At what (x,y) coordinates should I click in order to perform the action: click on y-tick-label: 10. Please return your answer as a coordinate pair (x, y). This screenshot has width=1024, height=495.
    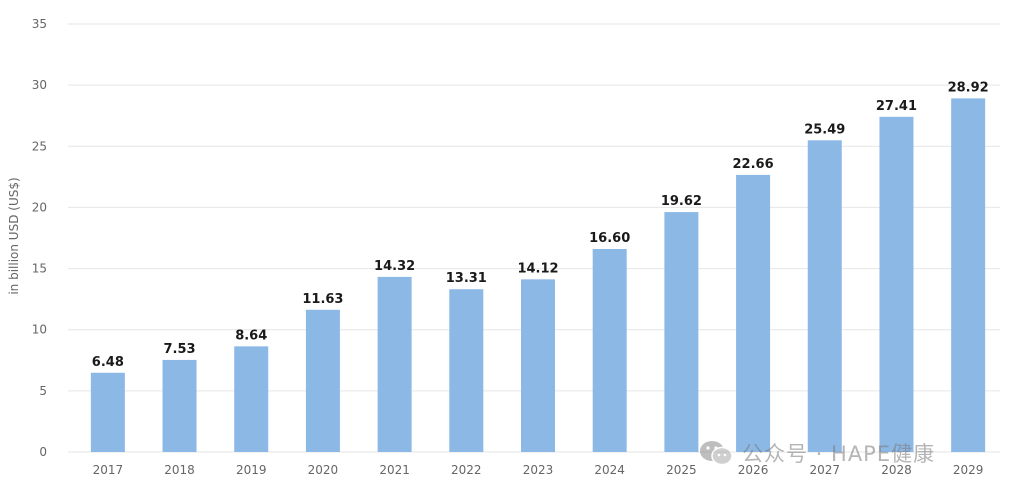
    Looking at the image, I should click on (39, 330).